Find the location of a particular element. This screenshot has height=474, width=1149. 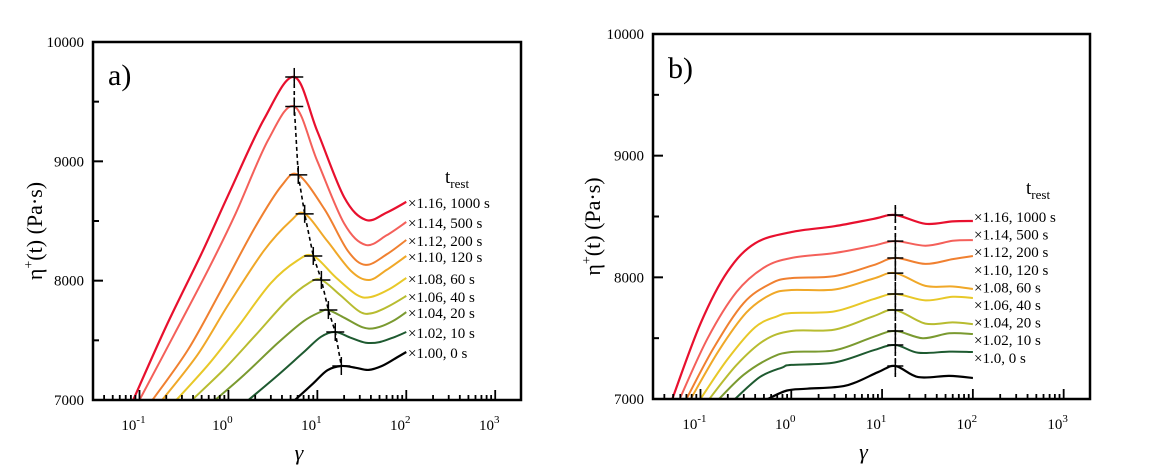

peak-locus-line is located at coordinates (318, 221).